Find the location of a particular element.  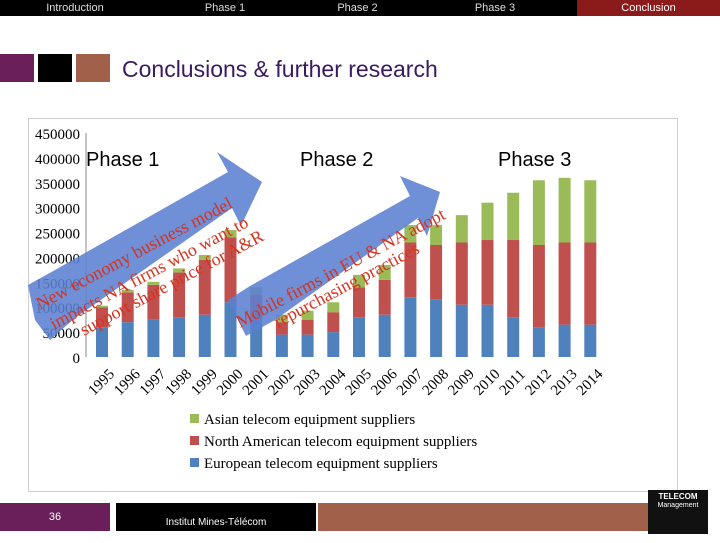

x-tick-label: 2004 is located at coordinates (333, 382).